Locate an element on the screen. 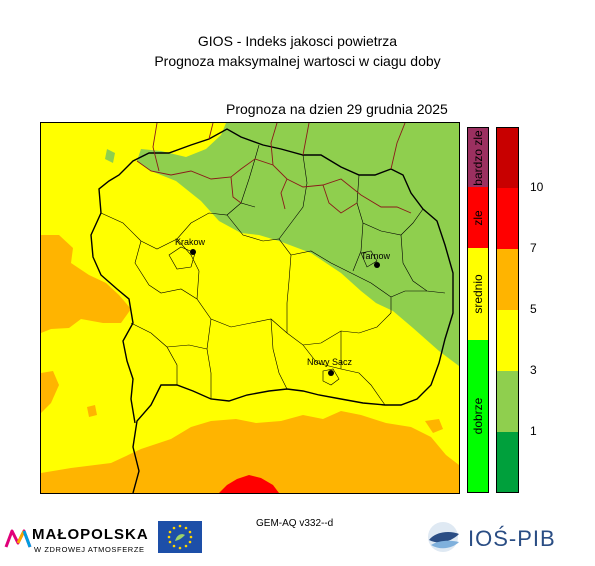  elevated-zone-small-se is located at coordinates (434, 426).